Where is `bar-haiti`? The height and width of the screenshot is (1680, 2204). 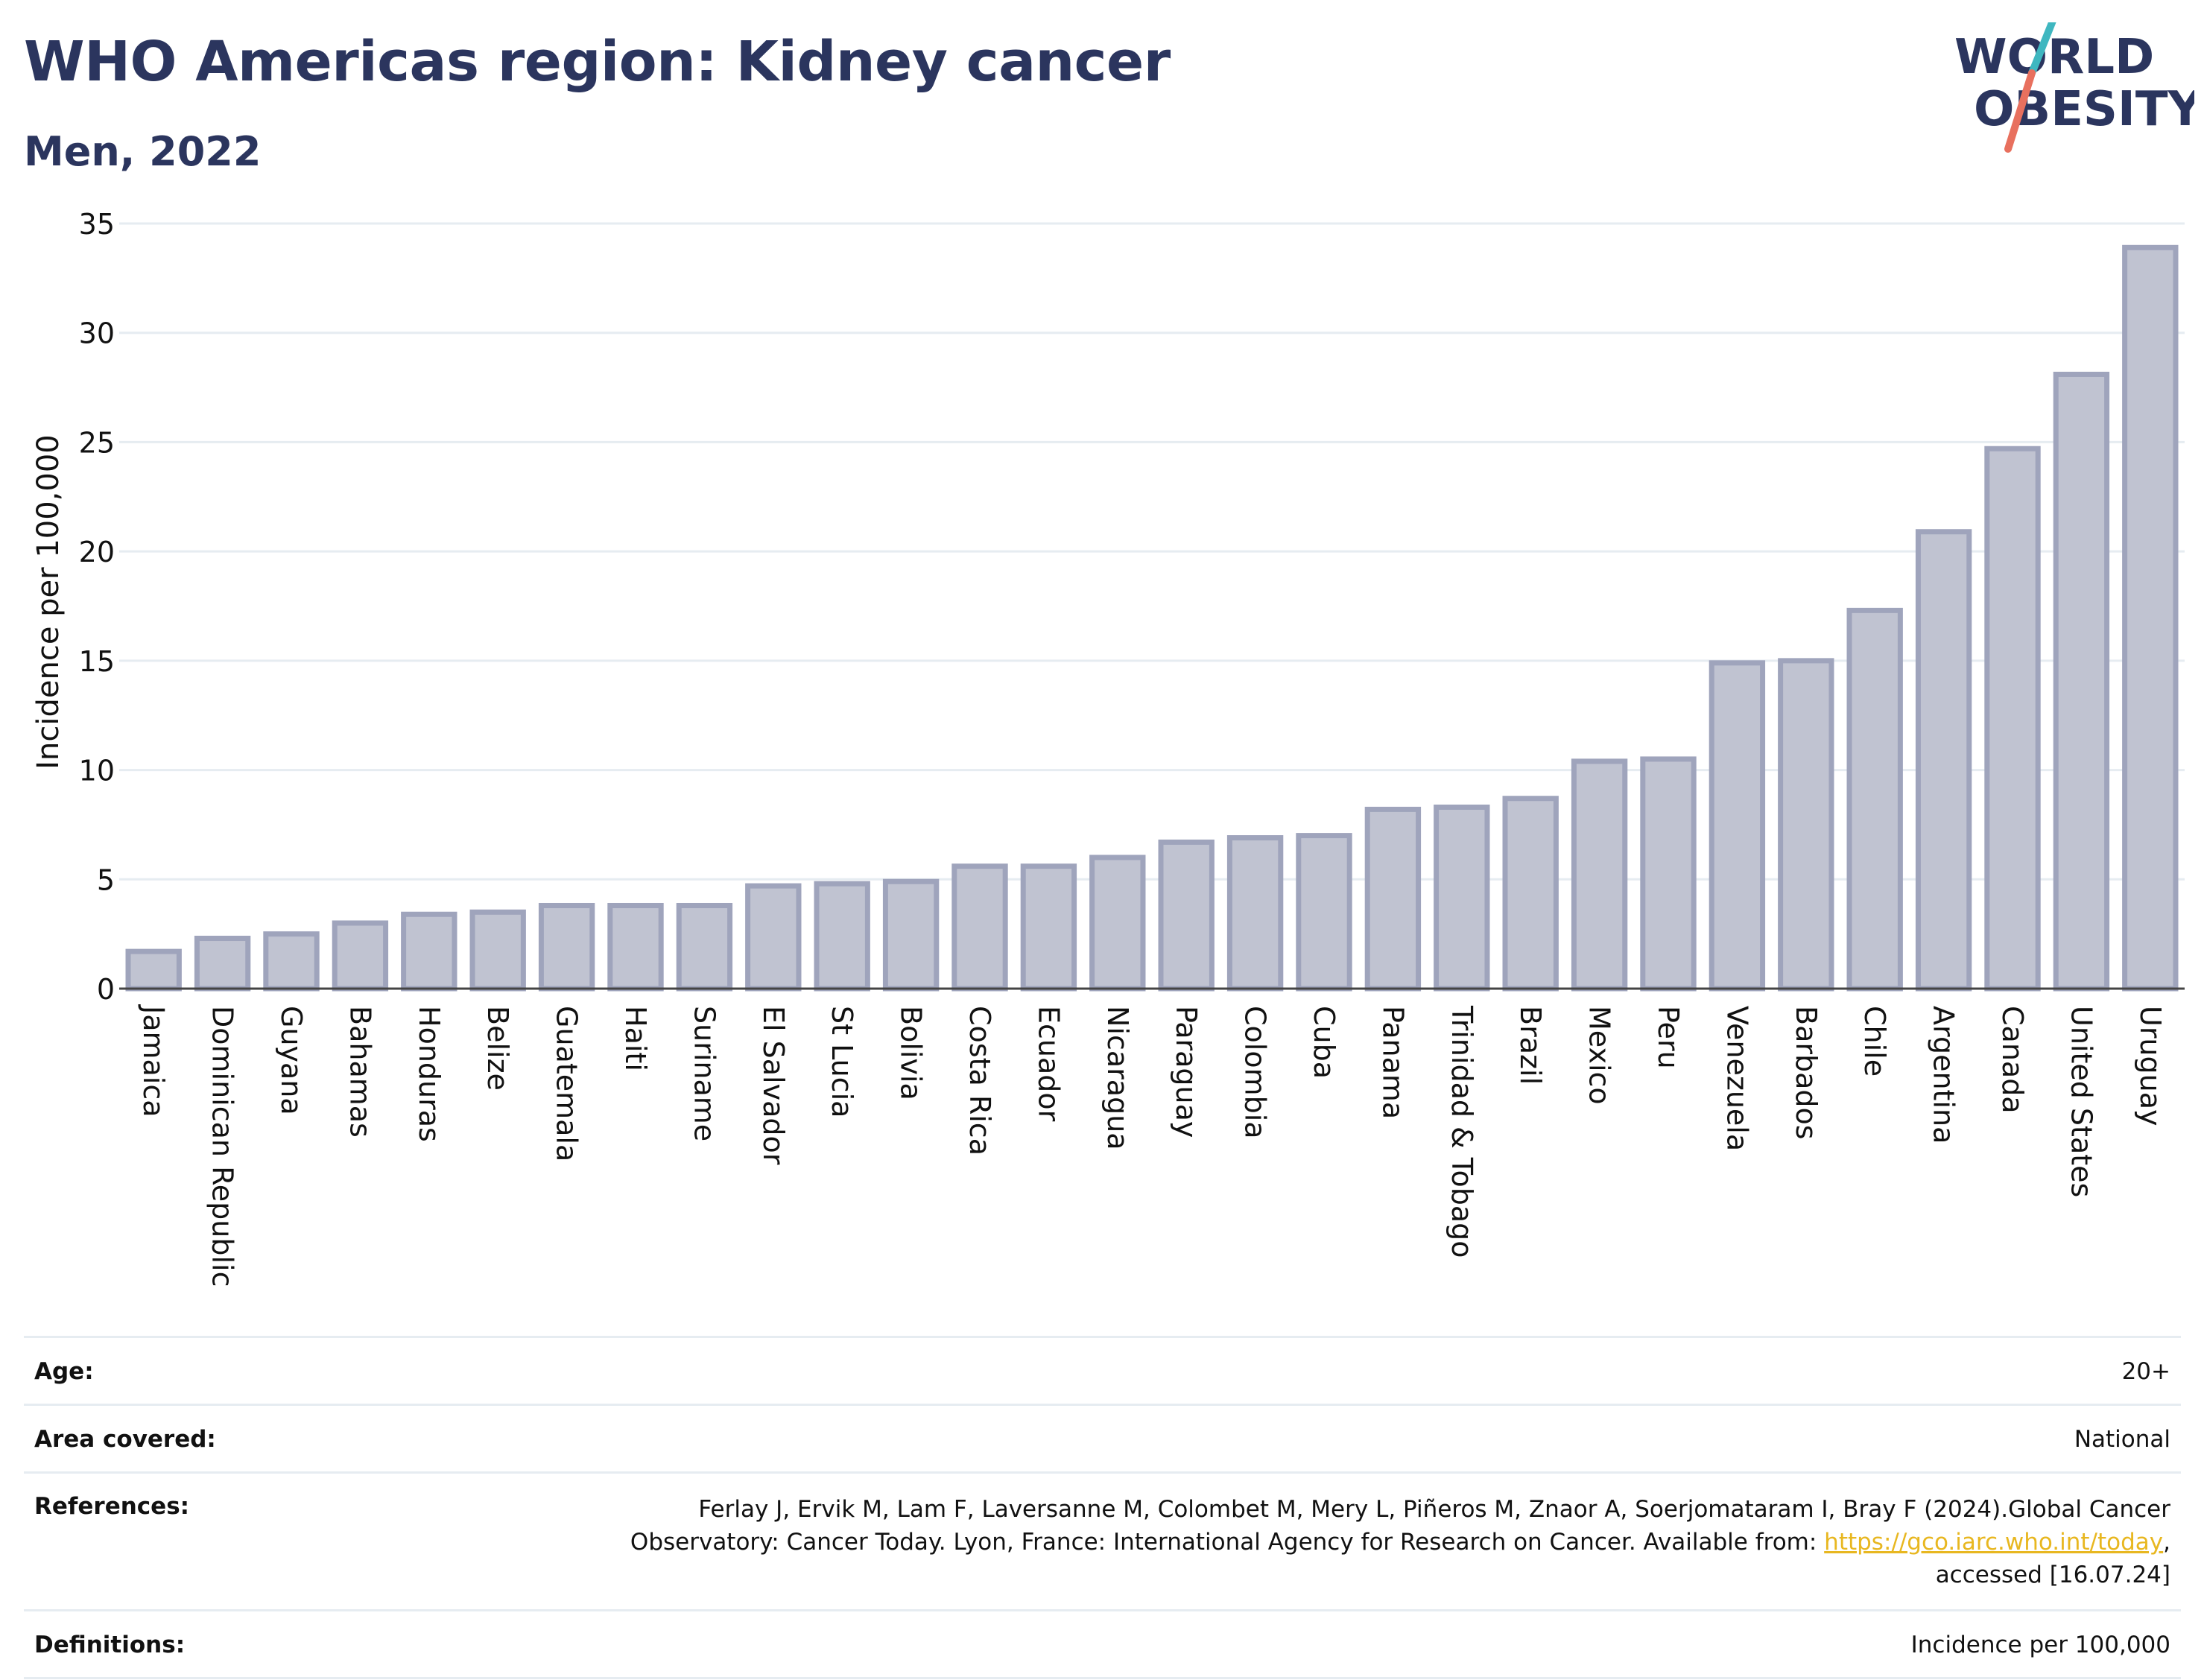
bar-haiti is located at coordinates (635, 947).